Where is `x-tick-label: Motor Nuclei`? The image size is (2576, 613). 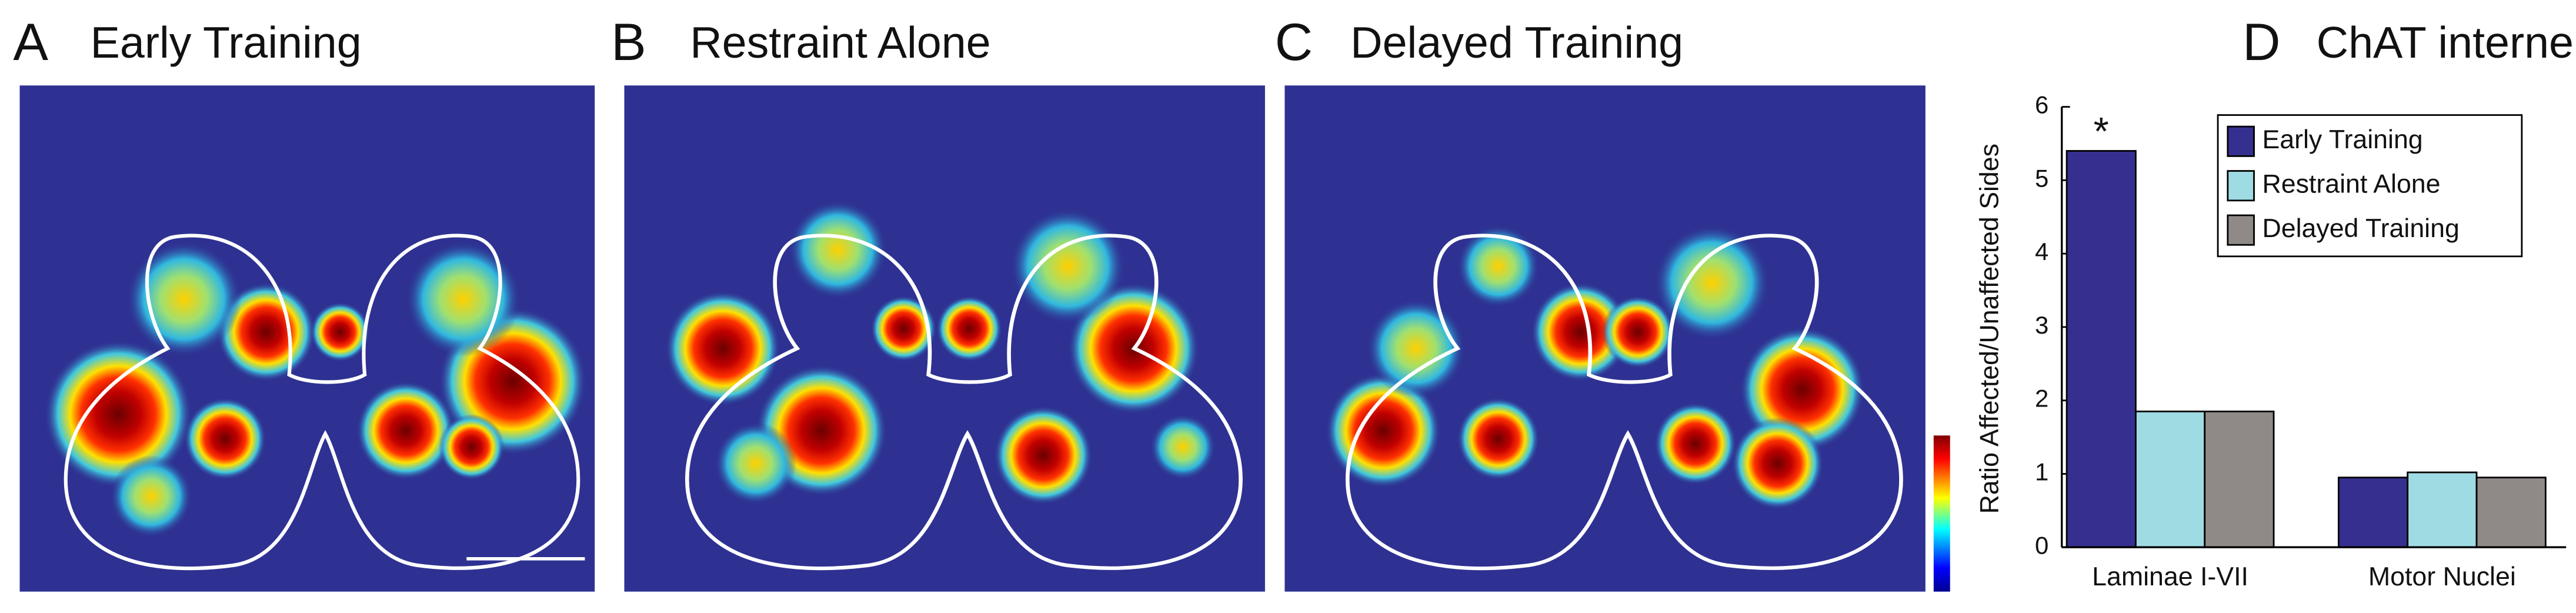
x-tick-label: Motor Nuclei is located at coordinates (2442, 576).